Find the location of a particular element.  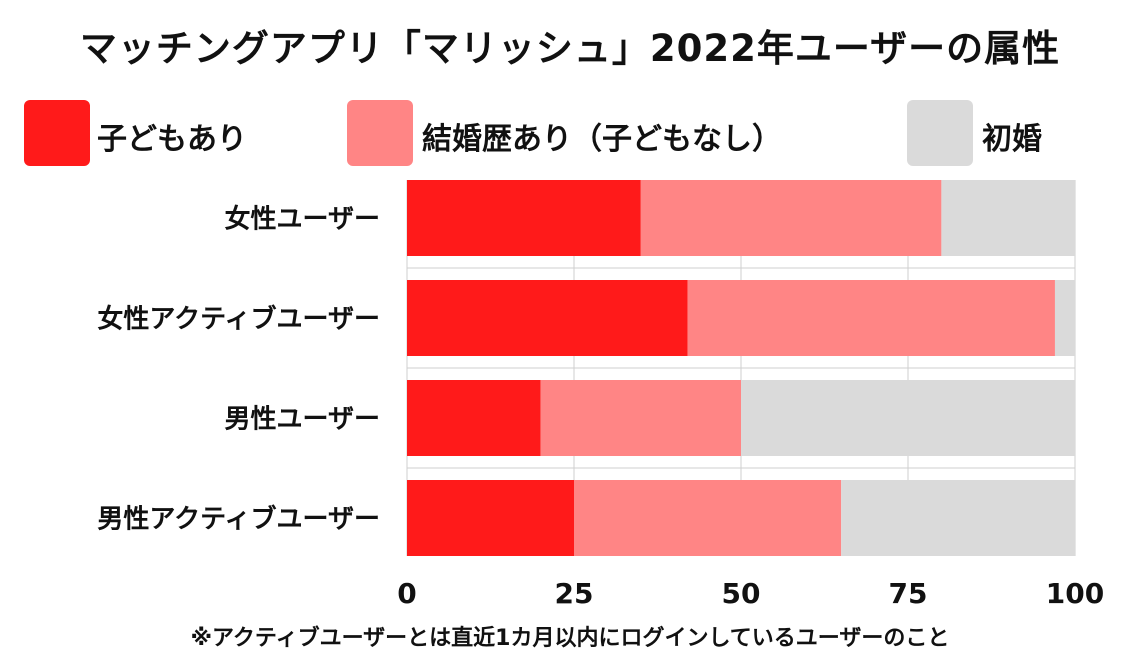

category-label: 男性ユーザー is located at coordinates (302, 420).